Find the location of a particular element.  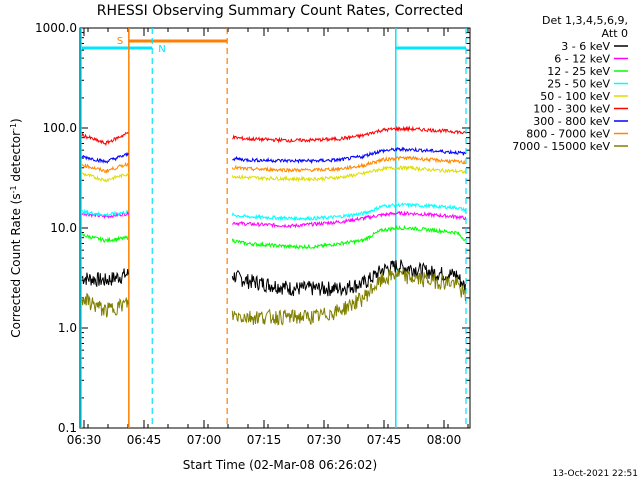

y-tick-label: 10.0 is located at coordinates (63, 228).